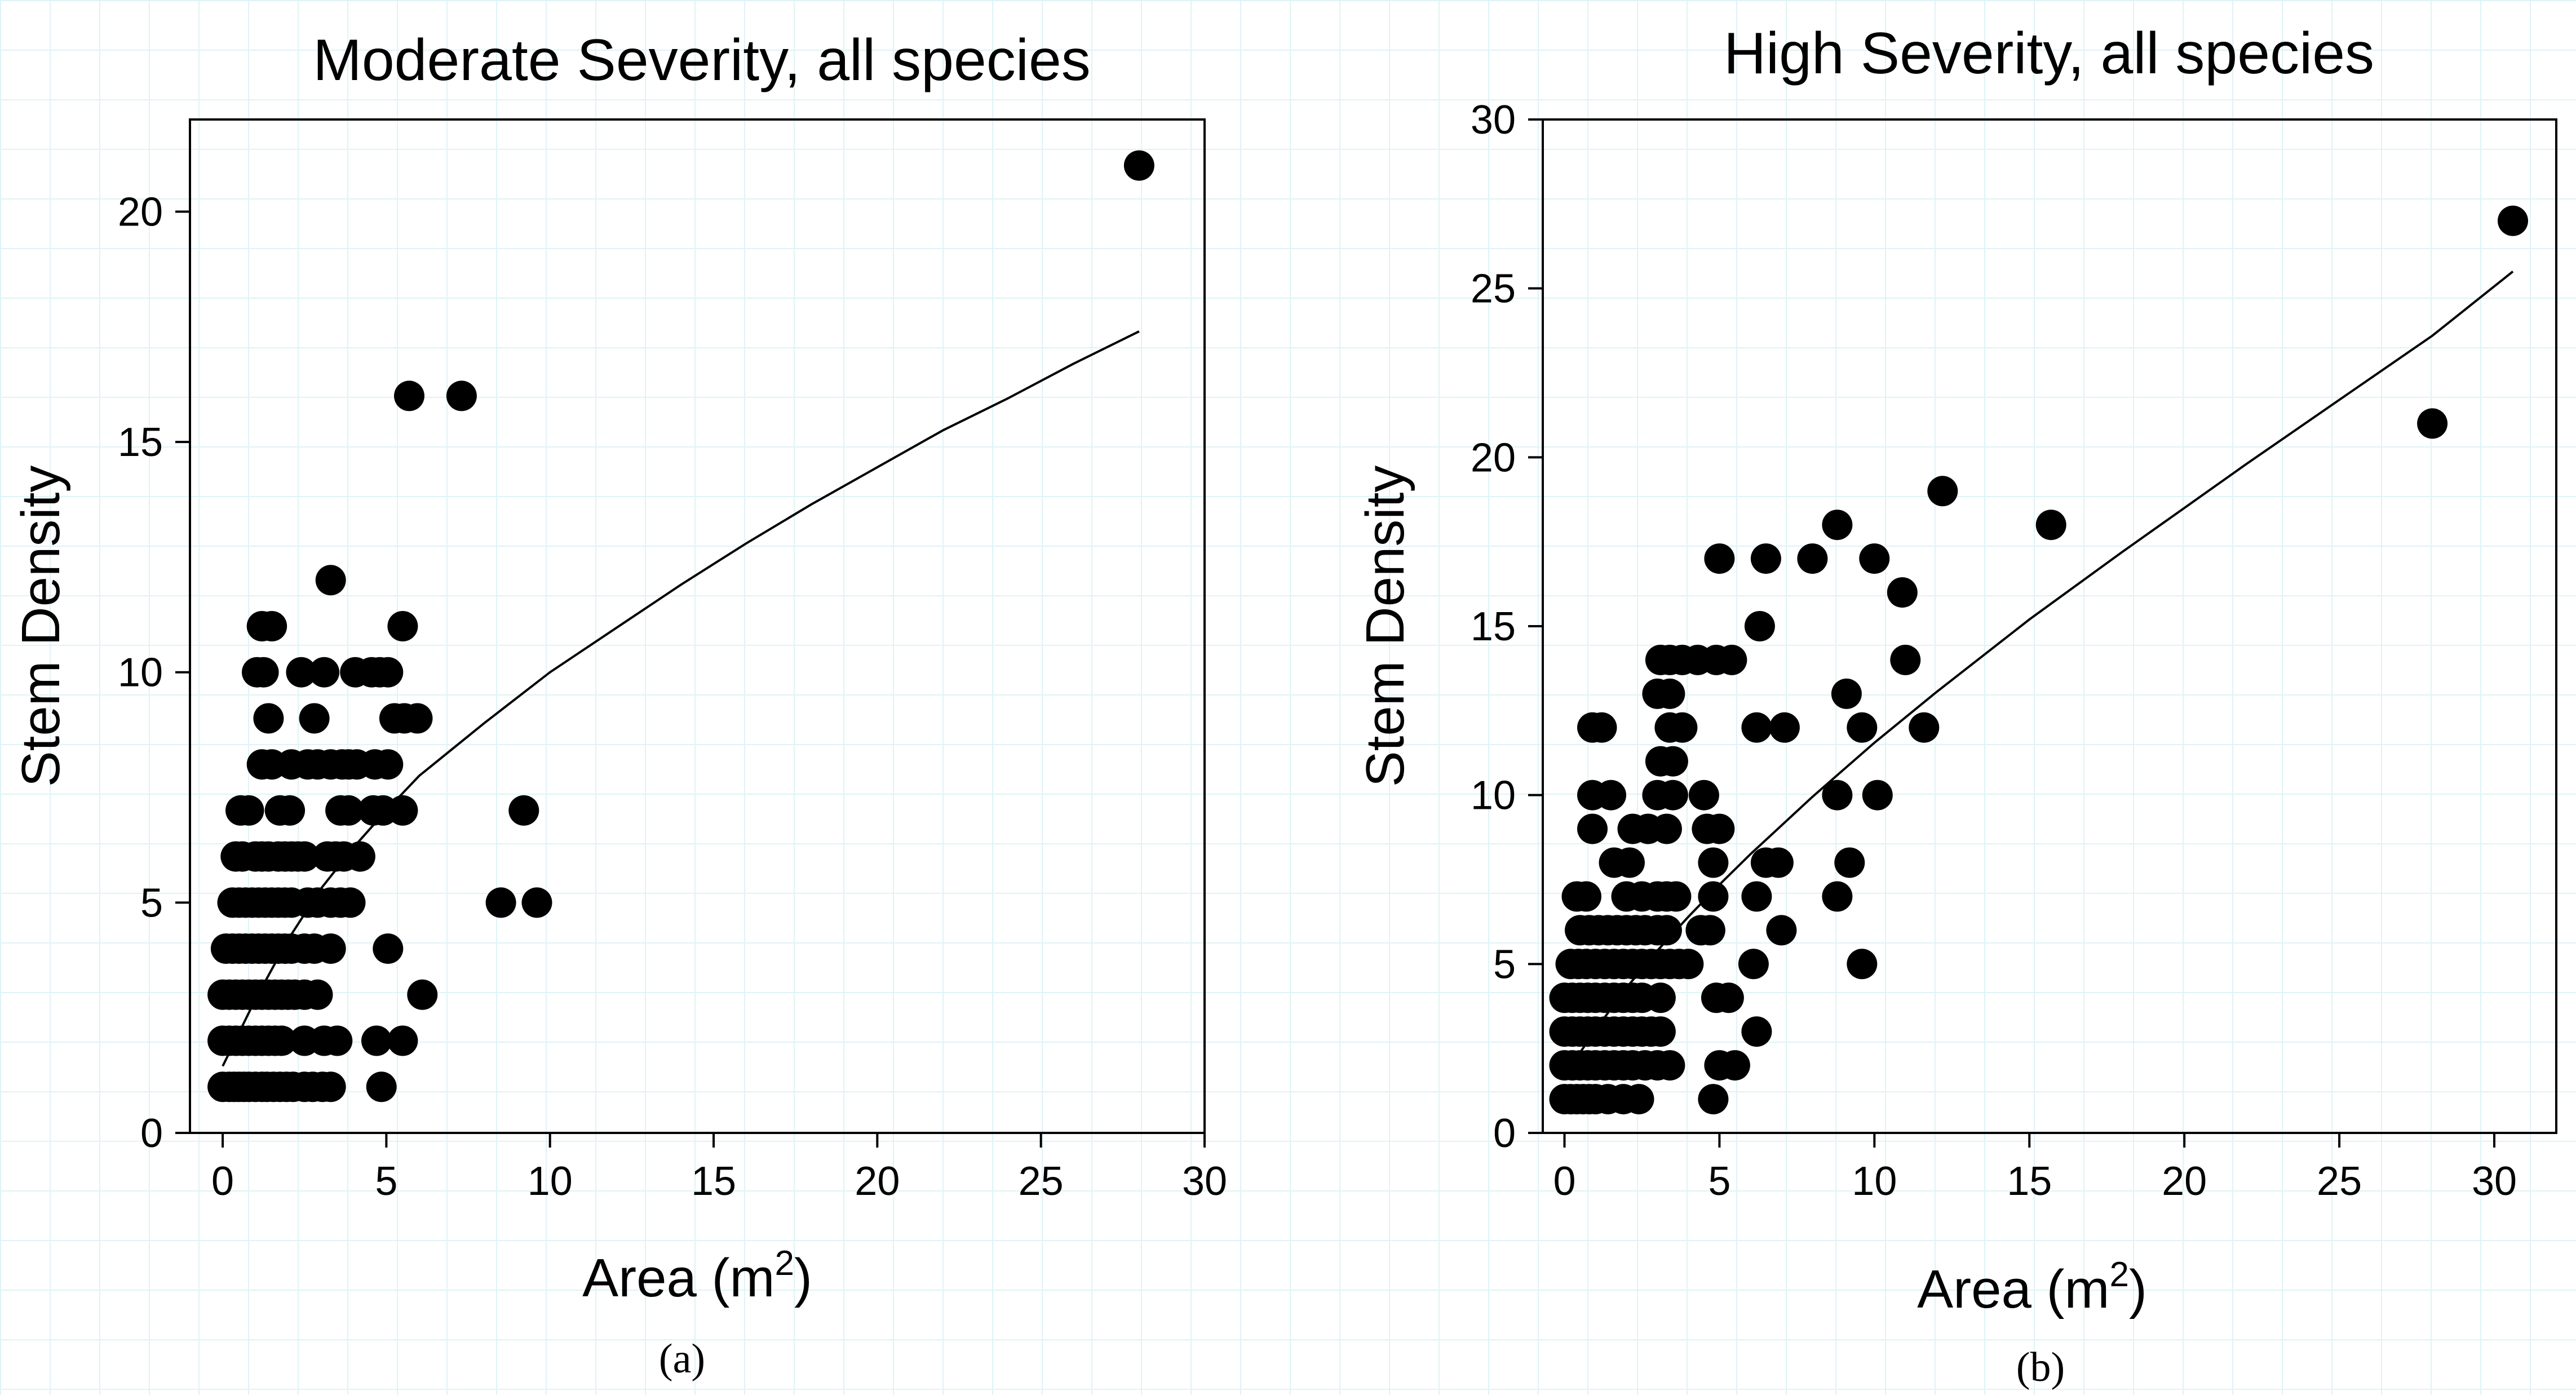 This screenshot has width=2576, height=1395. Describe the element at coordinates (151, 1133) in the screenshot. I see `y-tick-label: 0` at that location.